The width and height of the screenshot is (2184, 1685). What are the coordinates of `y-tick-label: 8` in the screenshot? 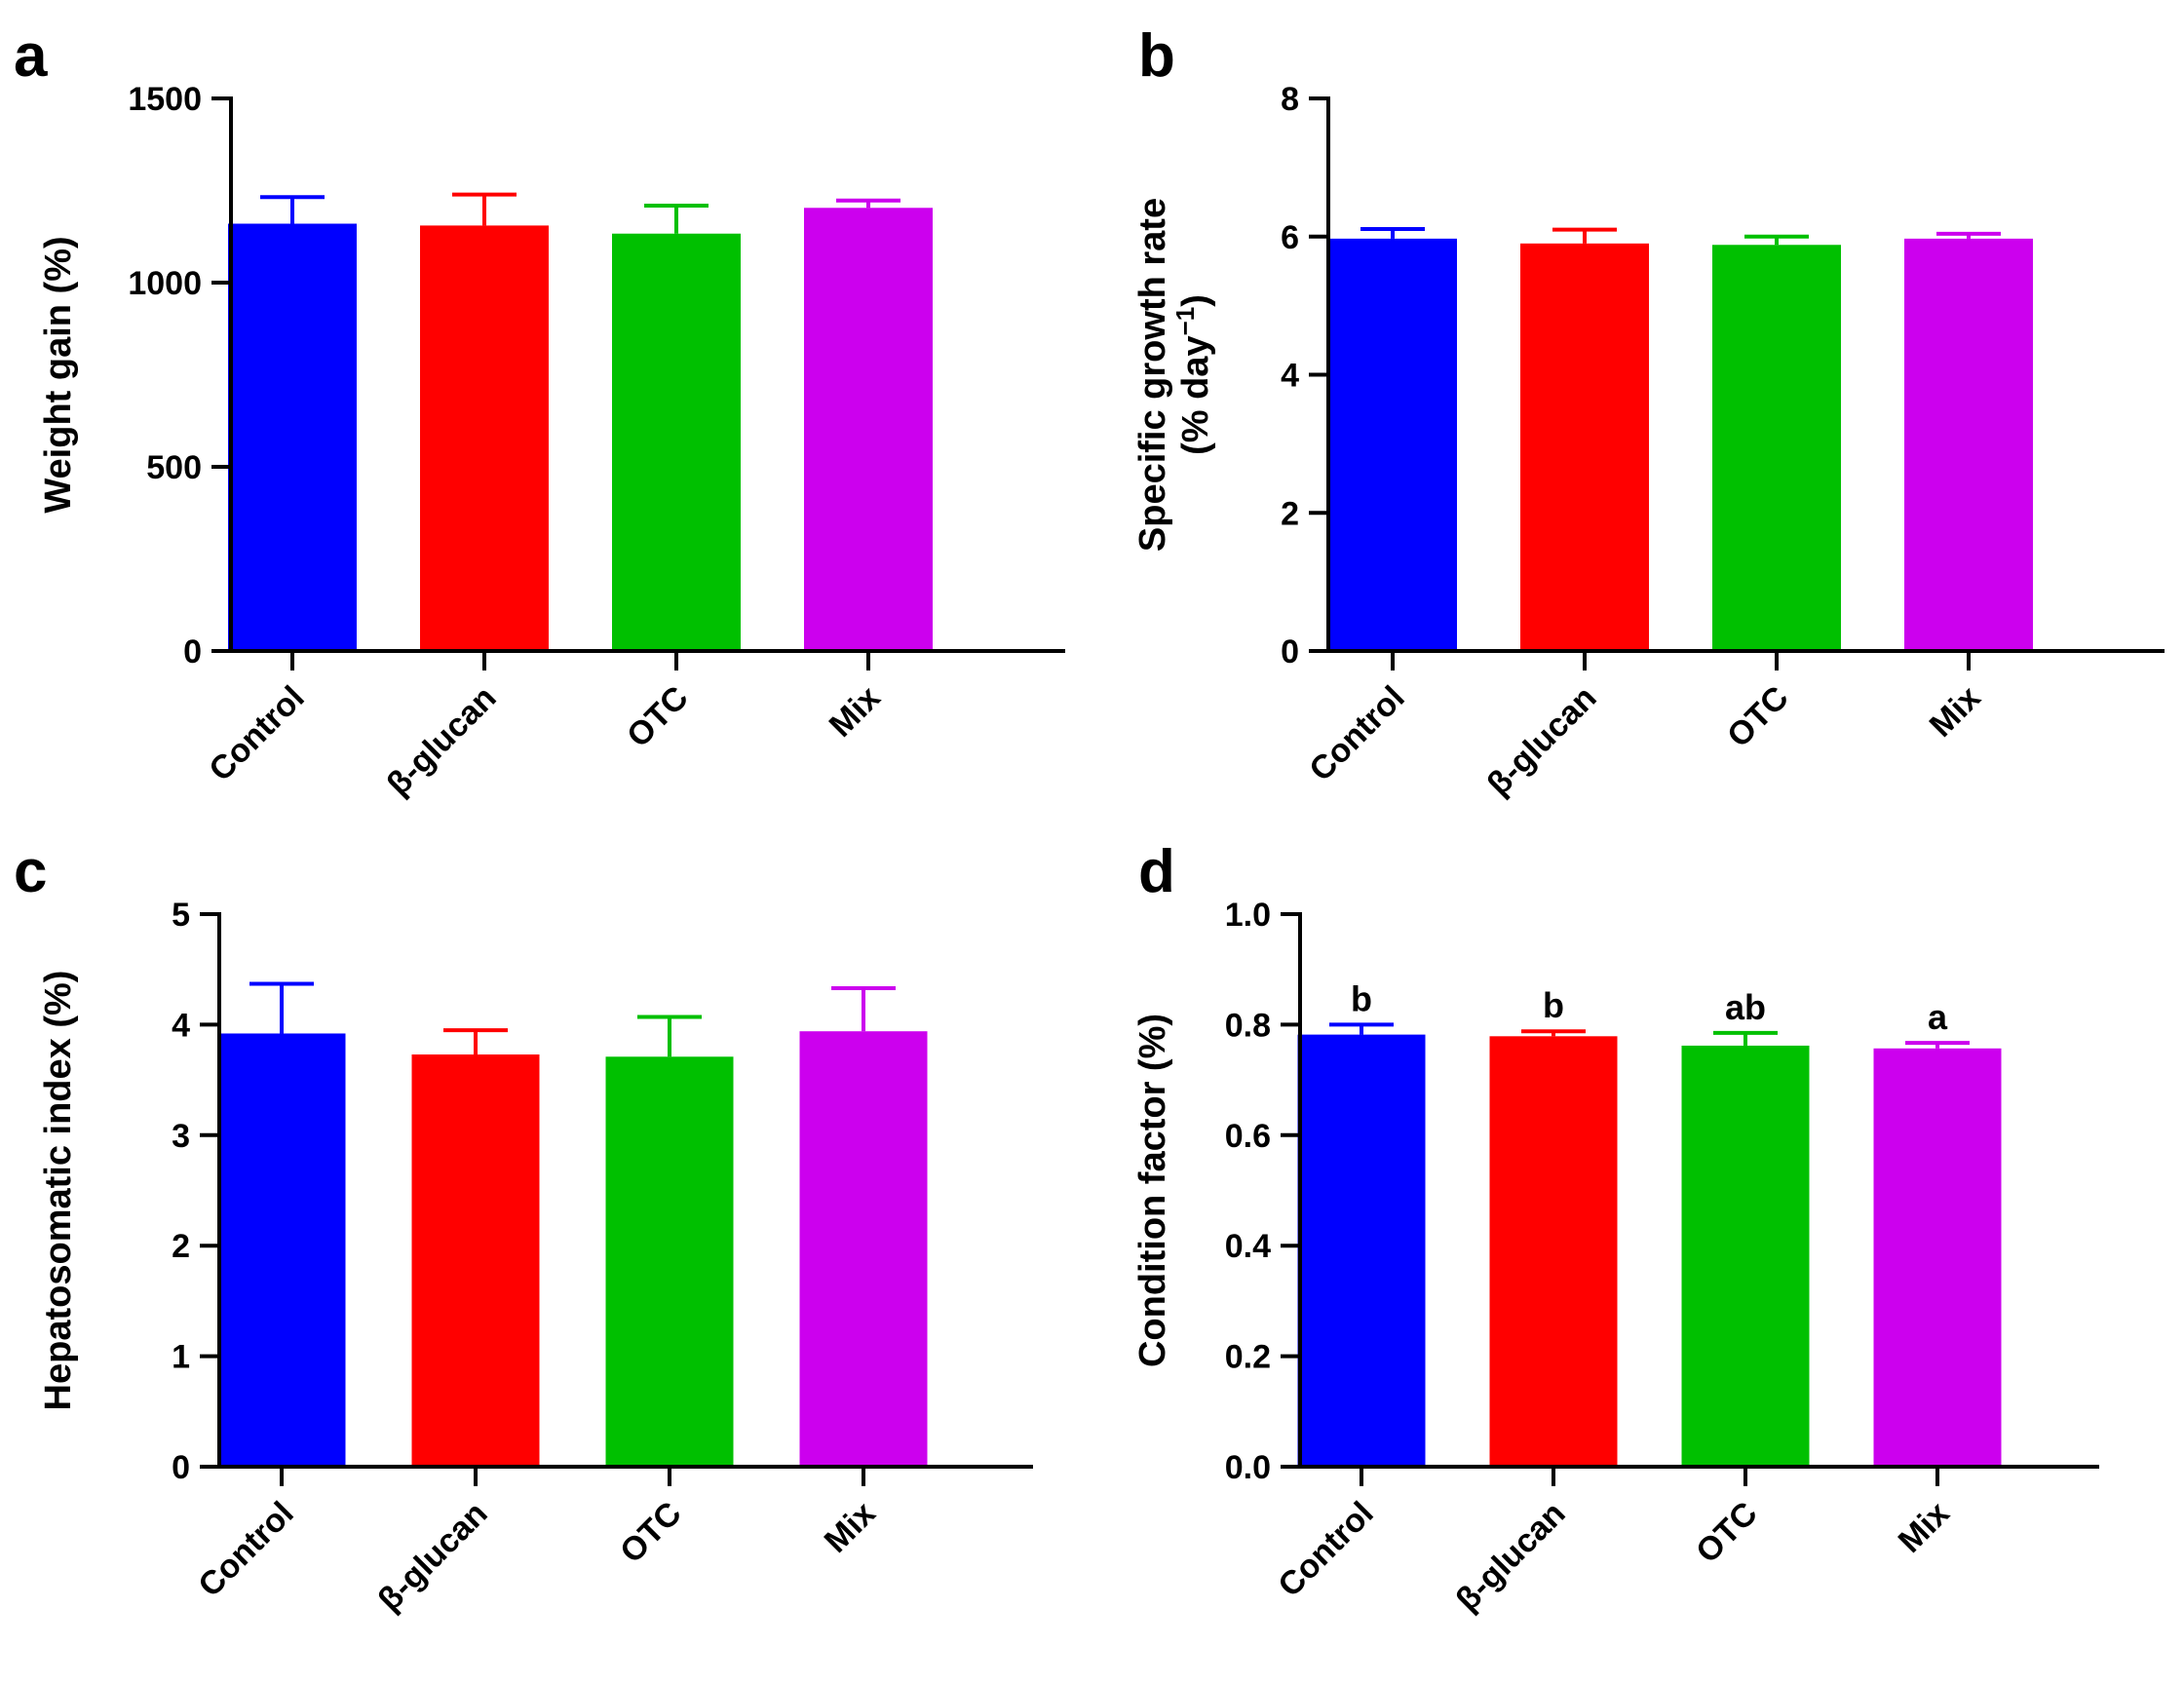 It's located at (1290, 100).